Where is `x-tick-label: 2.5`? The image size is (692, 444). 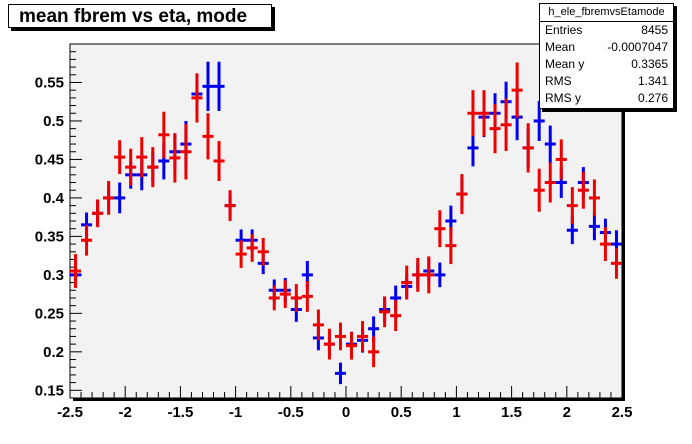 x-tick-label: 2.5 is located at coordinates (622, 412).